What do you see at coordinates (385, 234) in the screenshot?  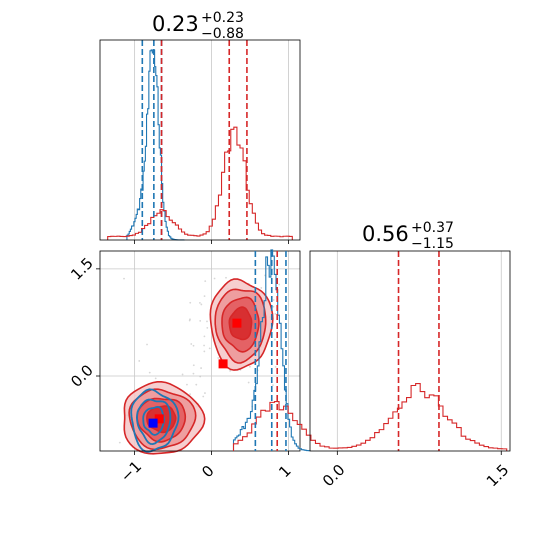 I see `title-param-2-median: 0.56` at bounding box center [385, 234].